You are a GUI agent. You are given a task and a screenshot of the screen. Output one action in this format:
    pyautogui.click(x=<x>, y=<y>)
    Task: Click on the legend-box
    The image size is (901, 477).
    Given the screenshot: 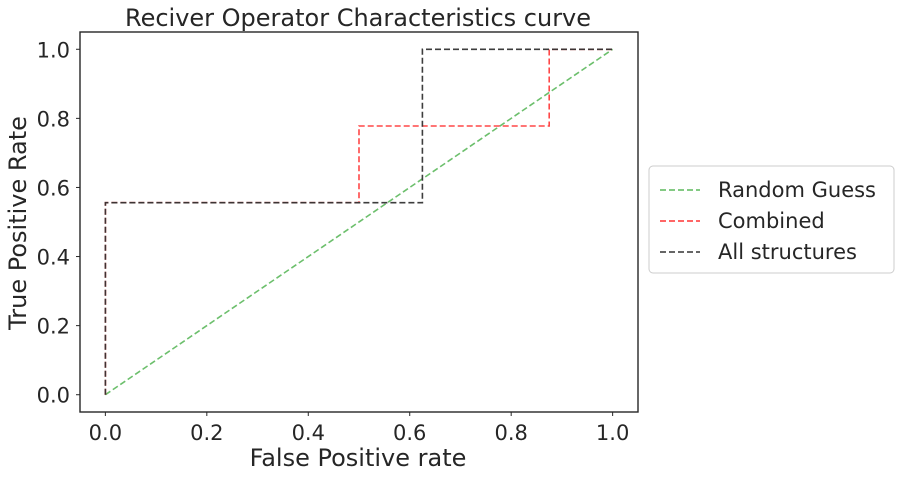 What is the action you would take?
    pyautogui.click(x=771, y=219)
    